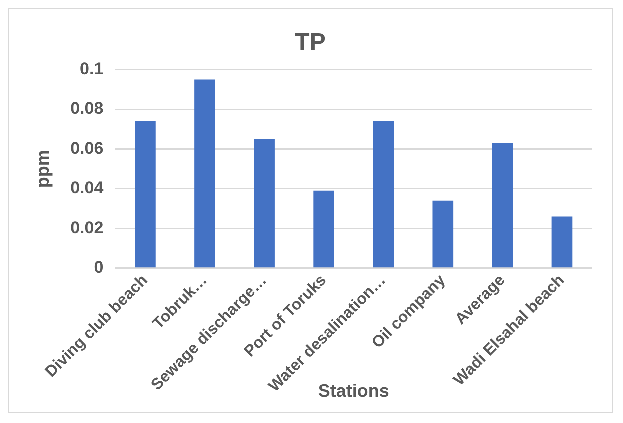 This screenshot has height=423, width=623. Describe the element at coordinates (92, 68) in the screenshot. I see `y-tick-label: 0.1` at that location.